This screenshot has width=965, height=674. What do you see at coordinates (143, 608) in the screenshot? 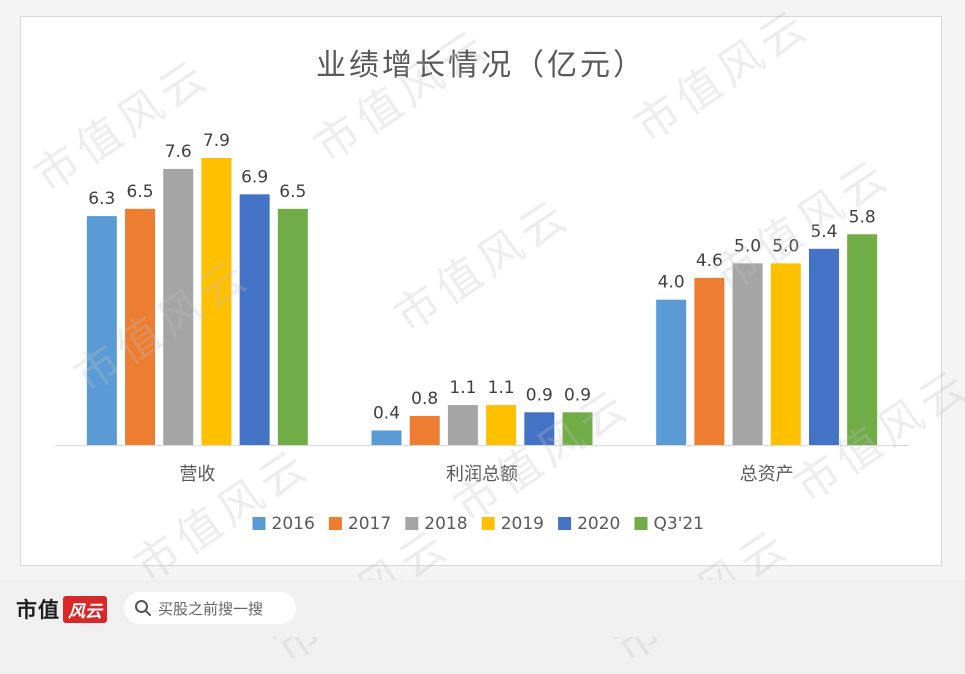
I see `search-icon` at bounding box center [143, 608].